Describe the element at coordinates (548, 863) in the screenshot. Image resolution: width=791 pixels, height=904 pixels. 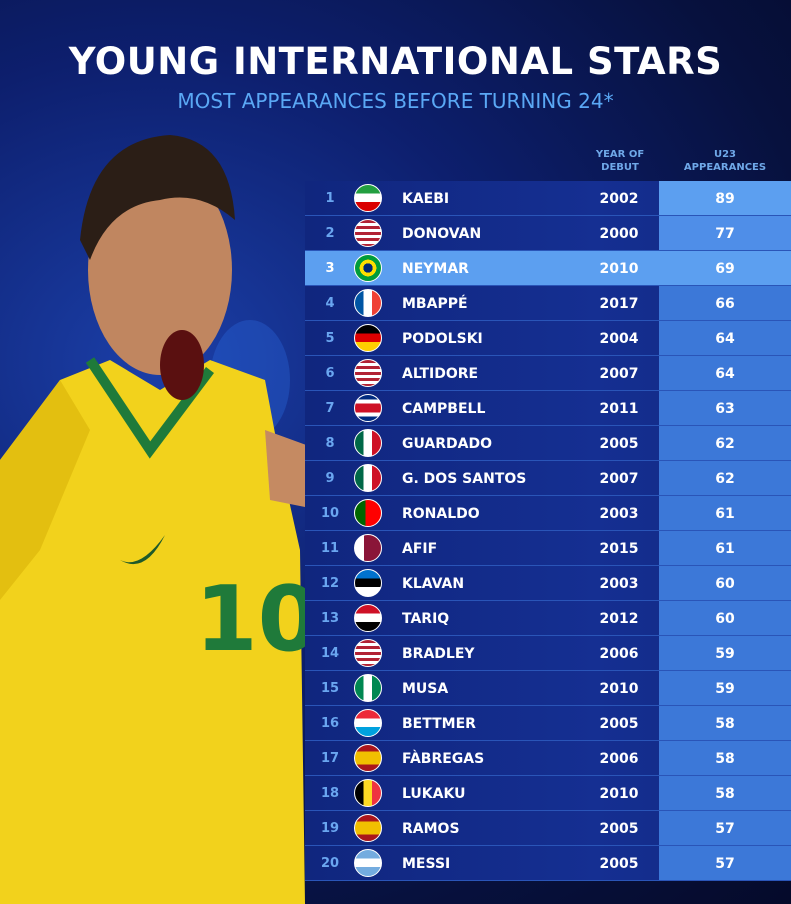
I see `table-row: 20 MESSI 2005 57` at that location.